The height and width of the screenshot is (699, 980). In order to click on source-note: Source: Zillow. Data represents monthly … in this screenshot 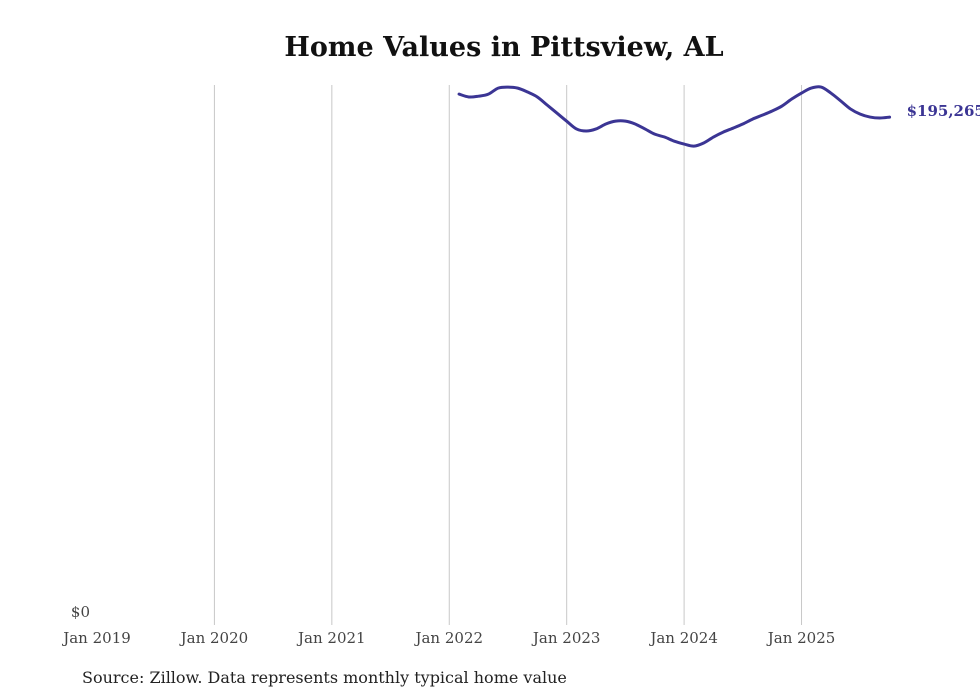, I will do `click(324, 677)`.